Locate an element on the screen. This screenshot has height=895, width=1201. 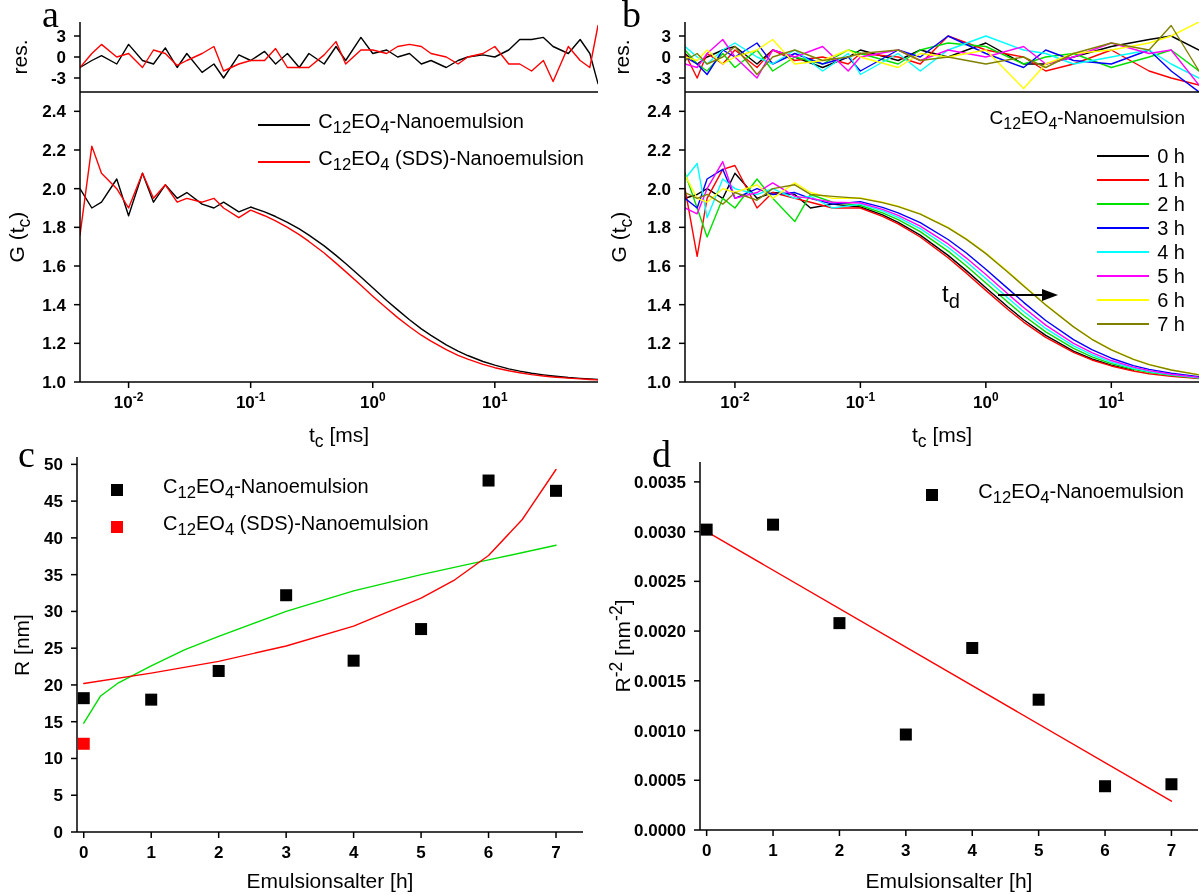
legend-label: 0 h is located at coordinates (1171, 155).